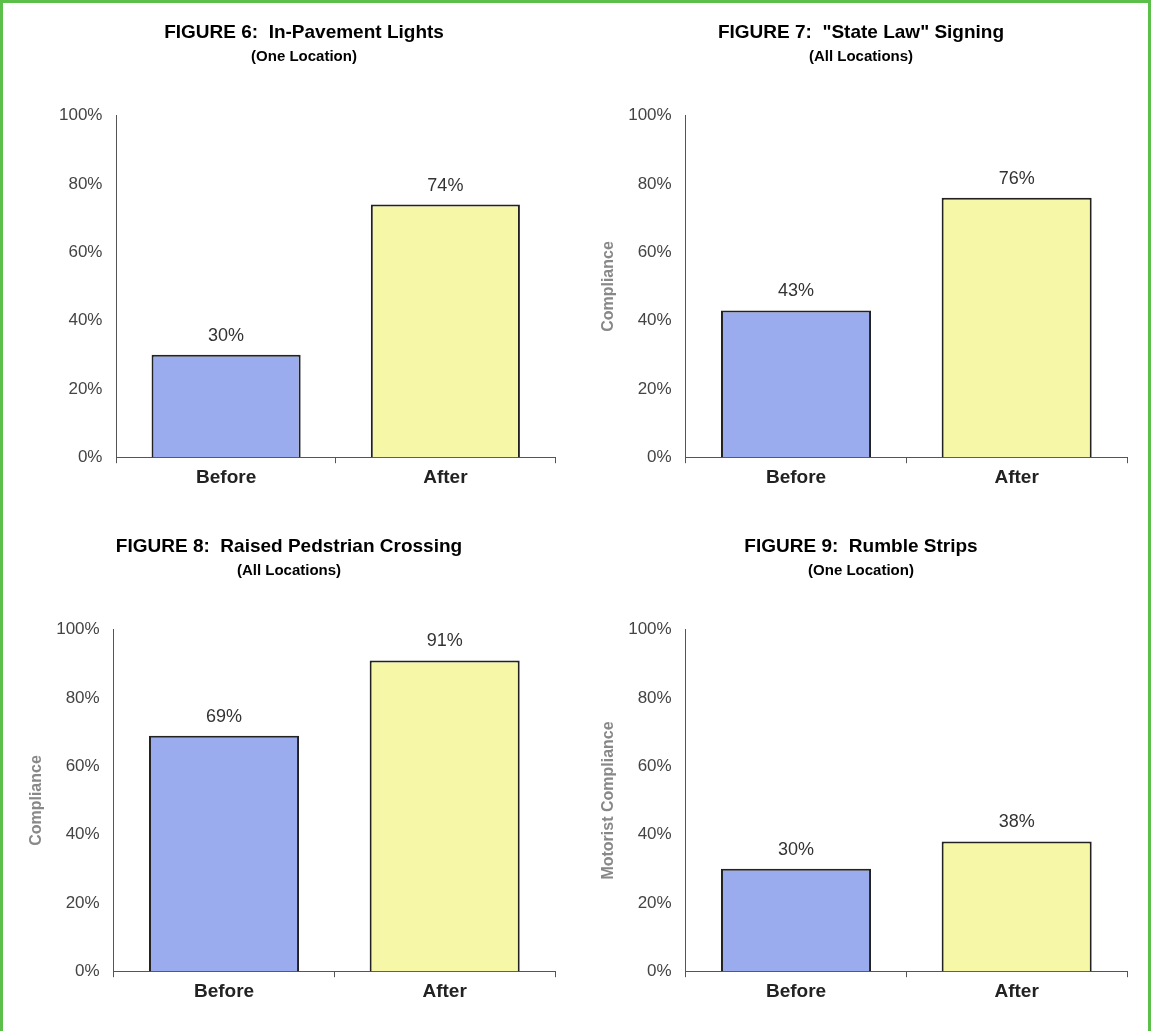  Describe the element at coordinates (796, 290) in the screenshot. I see `data-label: 43%` at that location.